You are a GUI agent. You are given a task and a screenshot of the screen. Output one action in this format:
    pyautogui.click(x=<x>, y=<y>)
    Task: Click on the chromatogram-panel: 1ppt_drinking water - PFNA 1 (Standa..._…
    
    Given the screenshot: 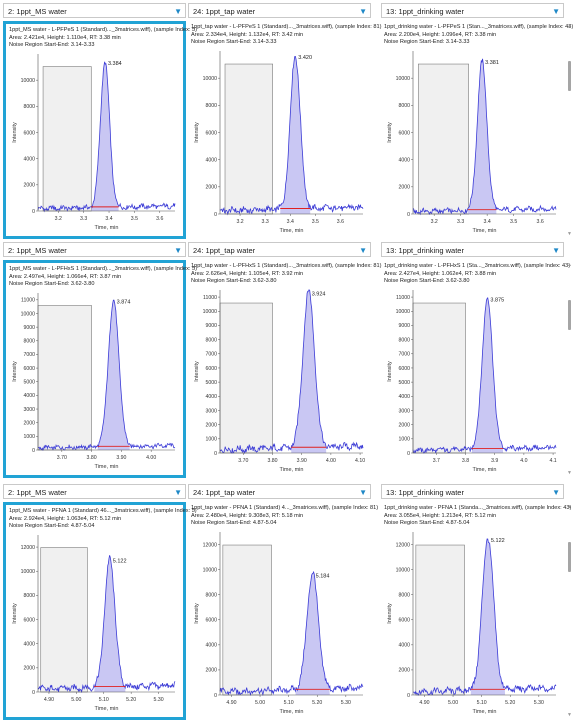 What is the action you would take?
    pyautogui.click(x=476, y=611)
    